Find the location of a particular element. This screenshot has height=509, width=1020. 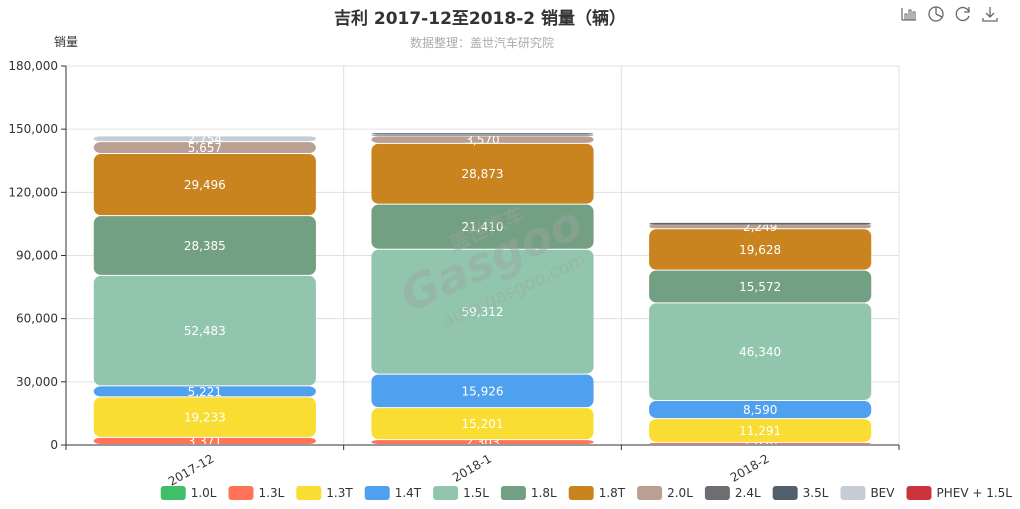

data-label: 3,570 is located at coordinates (482, 140).